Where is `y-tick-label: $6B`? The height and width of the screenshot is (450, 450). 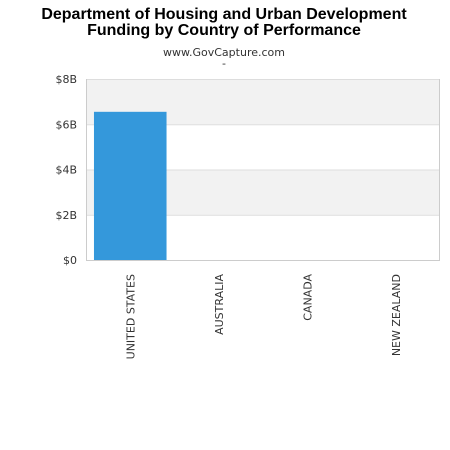
y-tick-label: $6B is located at coordinates (66, 124).